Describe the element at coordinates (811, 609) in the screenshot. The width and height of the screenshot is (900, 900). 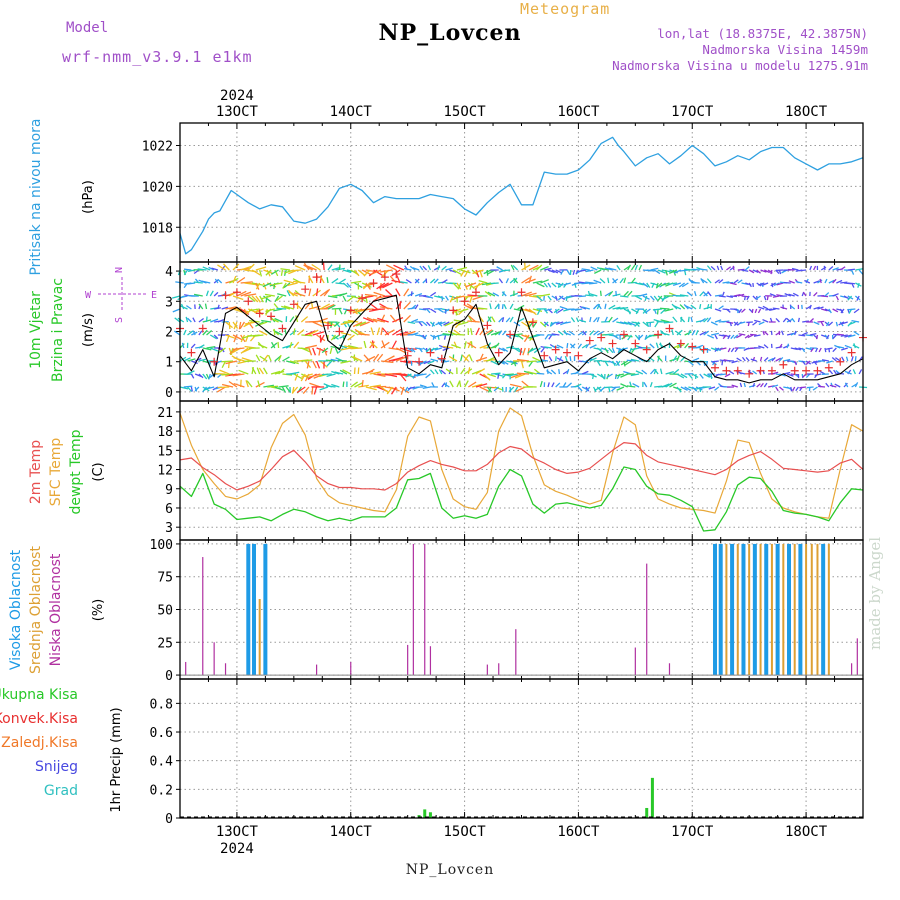
I see `cloud-bar-mid` at that location.